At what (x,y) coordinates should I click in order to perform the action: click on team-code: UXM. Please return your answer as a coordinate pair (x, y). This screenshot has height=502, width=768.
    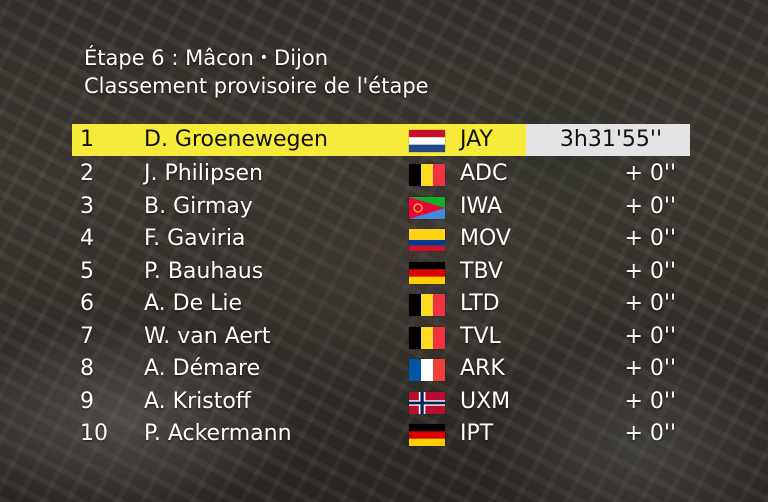
    Looking at the image, I should click on (485, 401).